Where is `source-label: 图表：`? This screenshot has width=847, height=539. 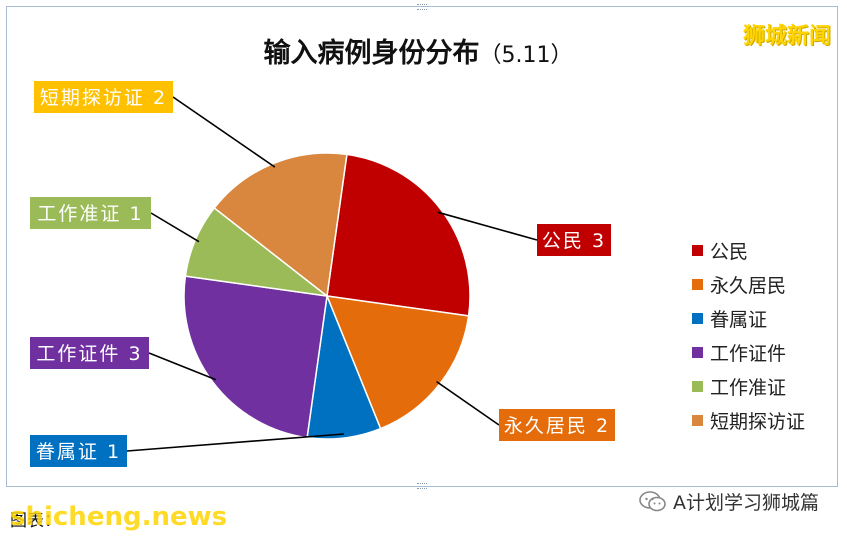
source-label: 图表： is located at coordinates (35, 521).